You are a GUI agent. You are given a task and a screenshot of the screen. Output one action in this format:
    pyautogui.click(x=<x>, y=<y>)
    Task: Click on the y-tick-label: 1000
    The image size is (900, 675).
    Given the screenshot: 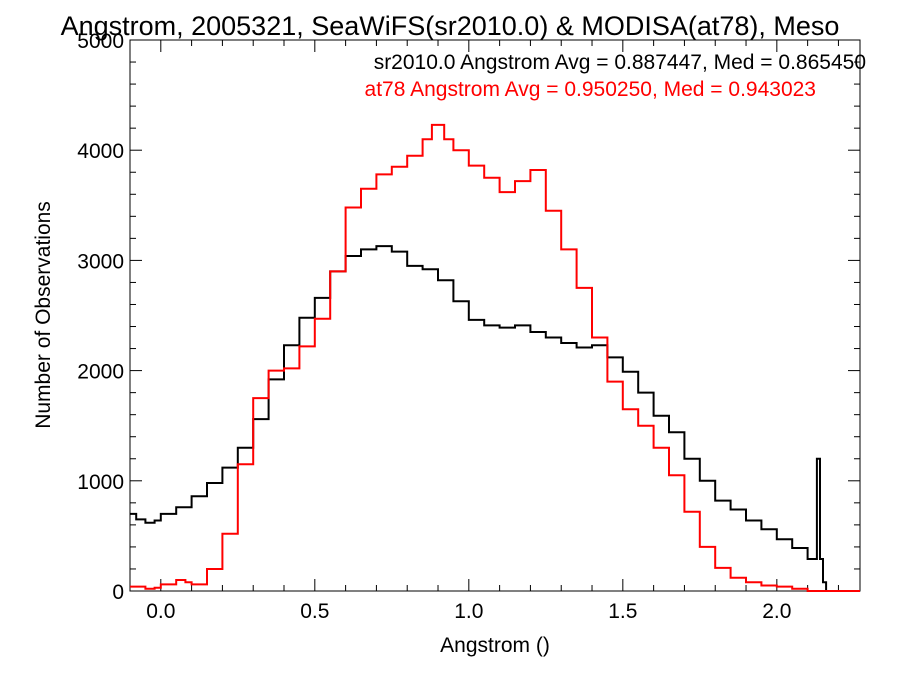 What is the action you would take?
    pyautogui.click(x=100, y=482)
    